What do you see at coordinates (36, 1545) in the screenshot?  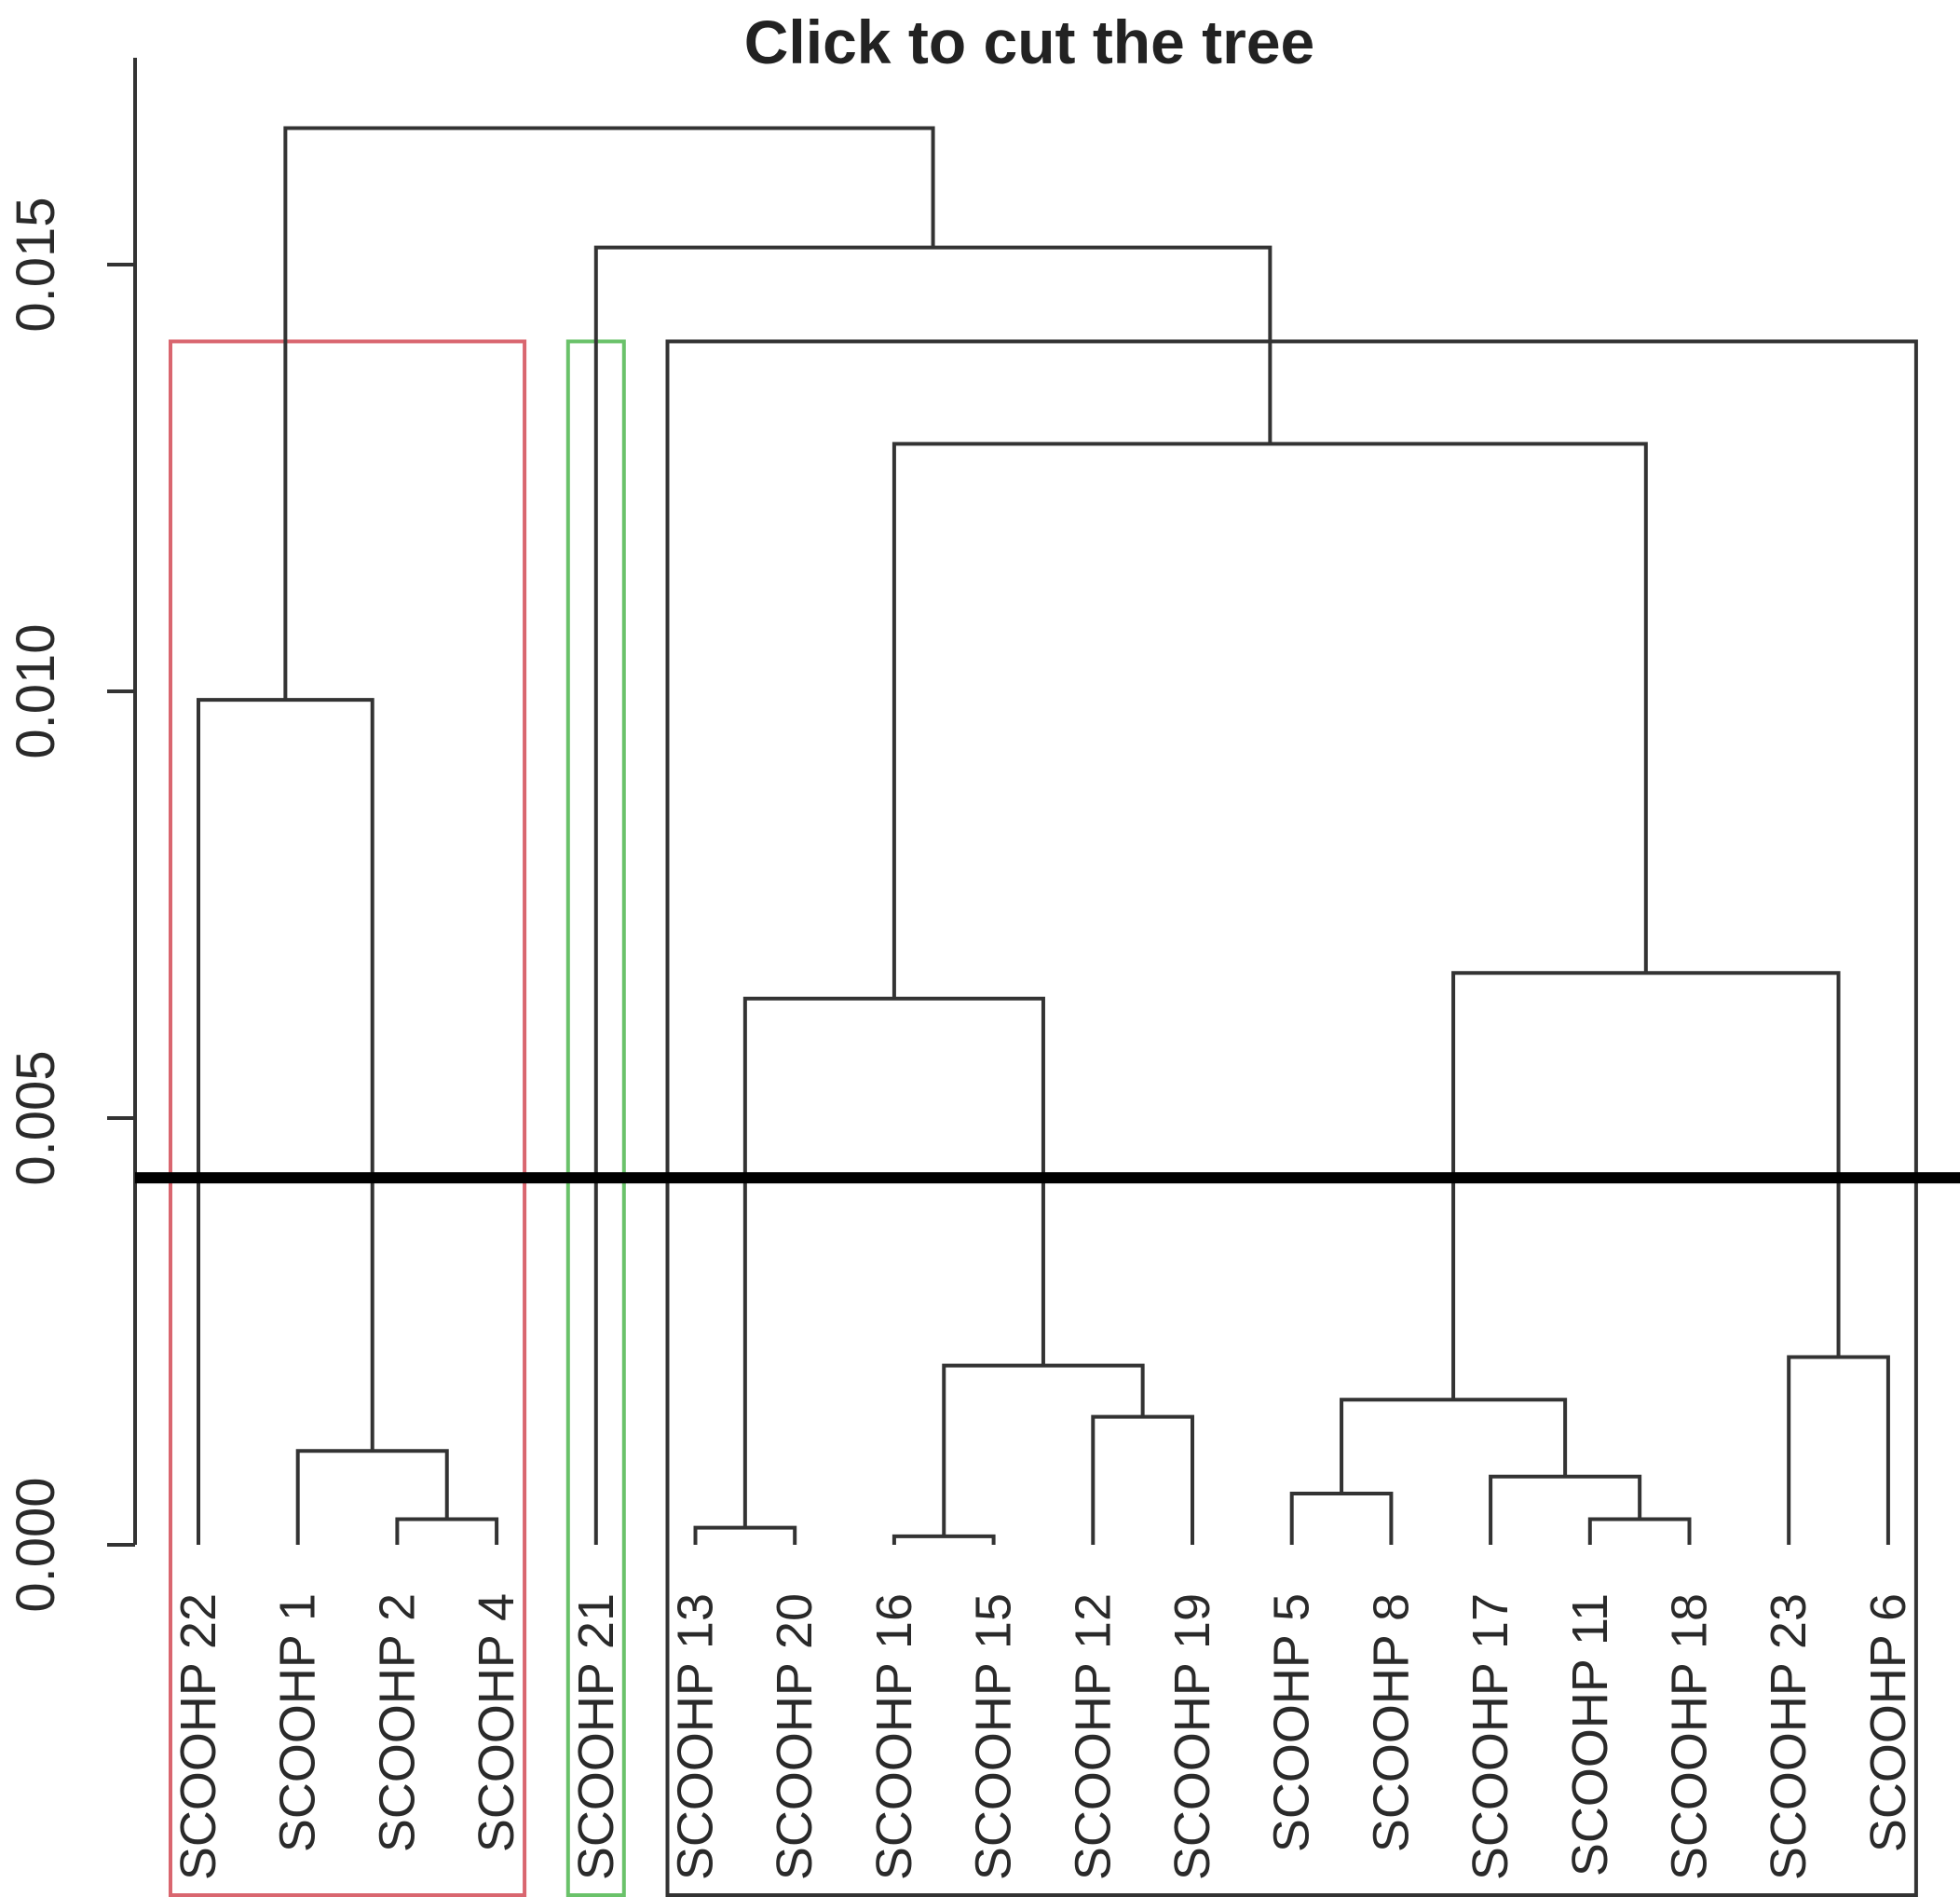 I see `y-tick-label-0: 0.000` at bounding box center [36, 1545].